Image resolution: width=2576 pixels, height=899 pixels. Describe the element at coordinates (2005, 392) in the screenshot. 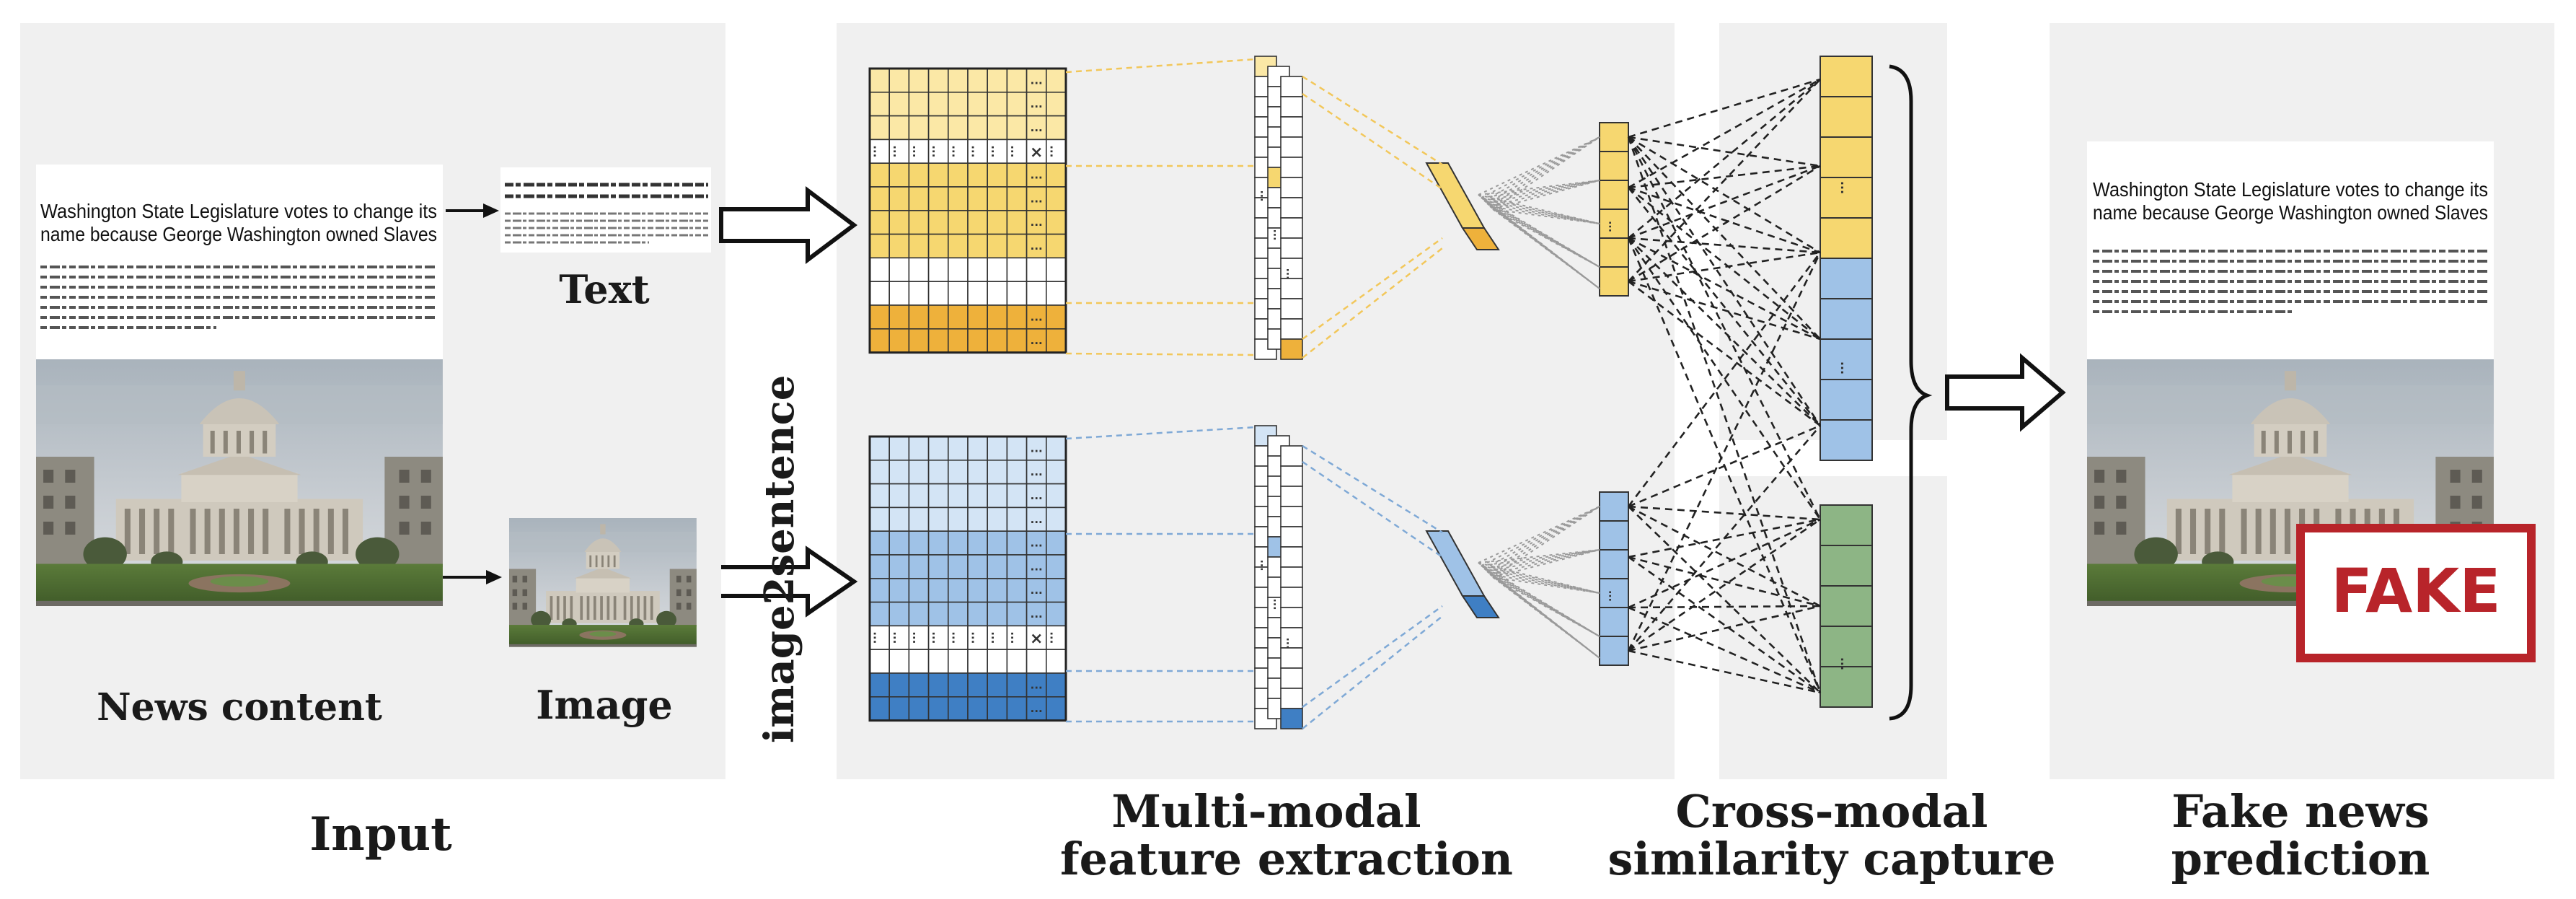

I see `similarity-to-prediction-arrow` at that location.